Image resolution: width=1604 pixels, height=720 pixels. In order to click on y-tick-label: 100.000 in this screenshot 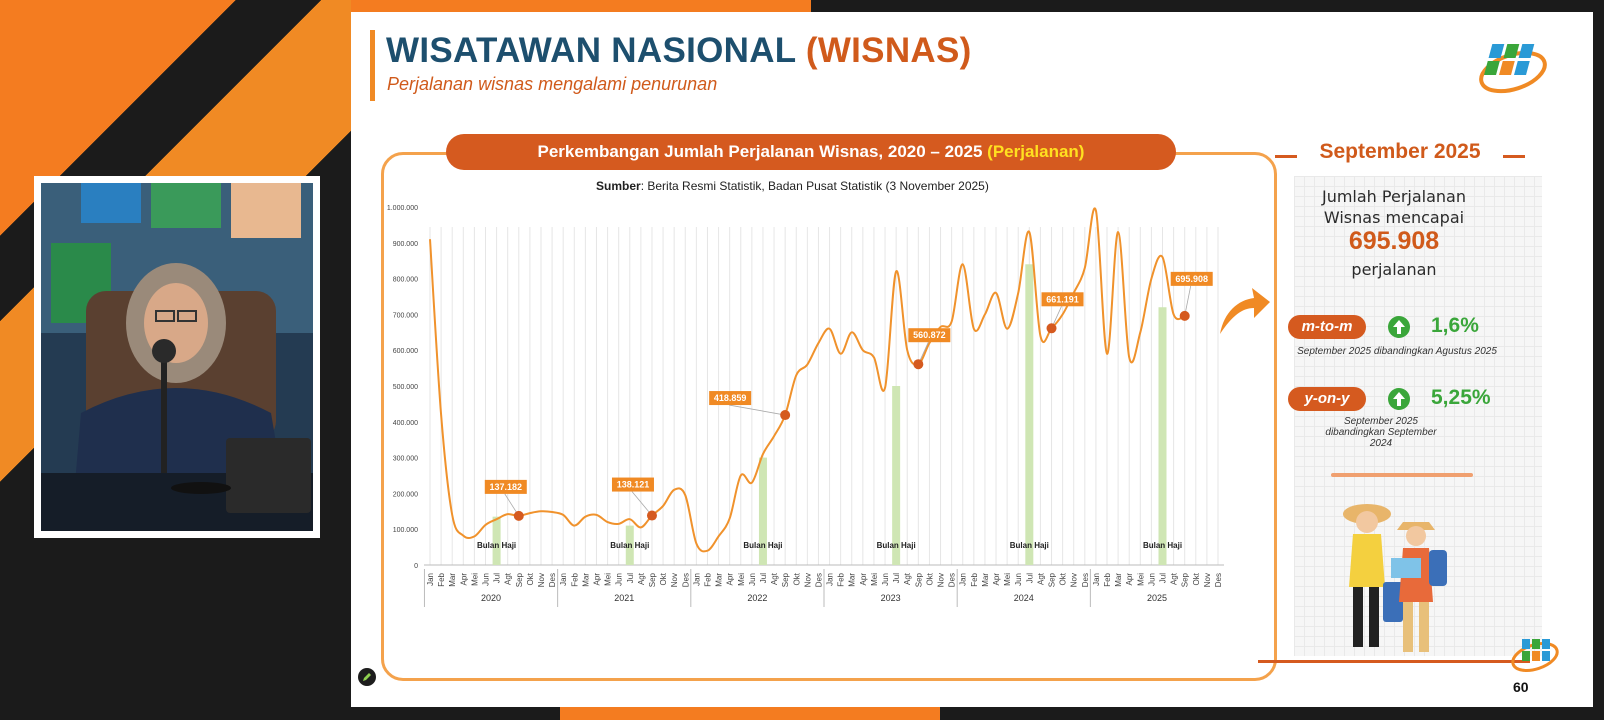, I will do `click(405, 530)`.